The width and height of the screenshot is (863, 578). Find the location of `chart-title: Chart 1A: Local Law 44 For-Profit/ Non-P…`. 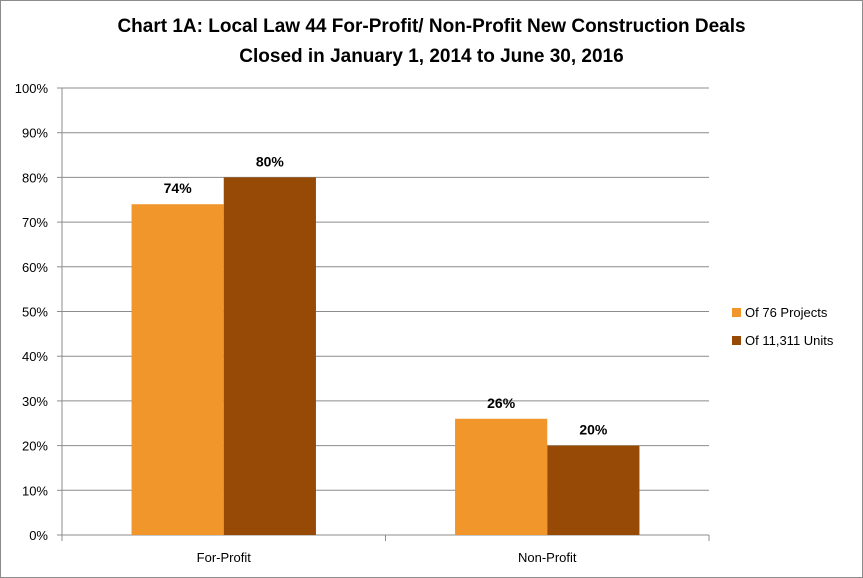

chart-title: Chart 1A: Local Law 44 For-Profit/ Non-P… is located at coordinates (431, 42).